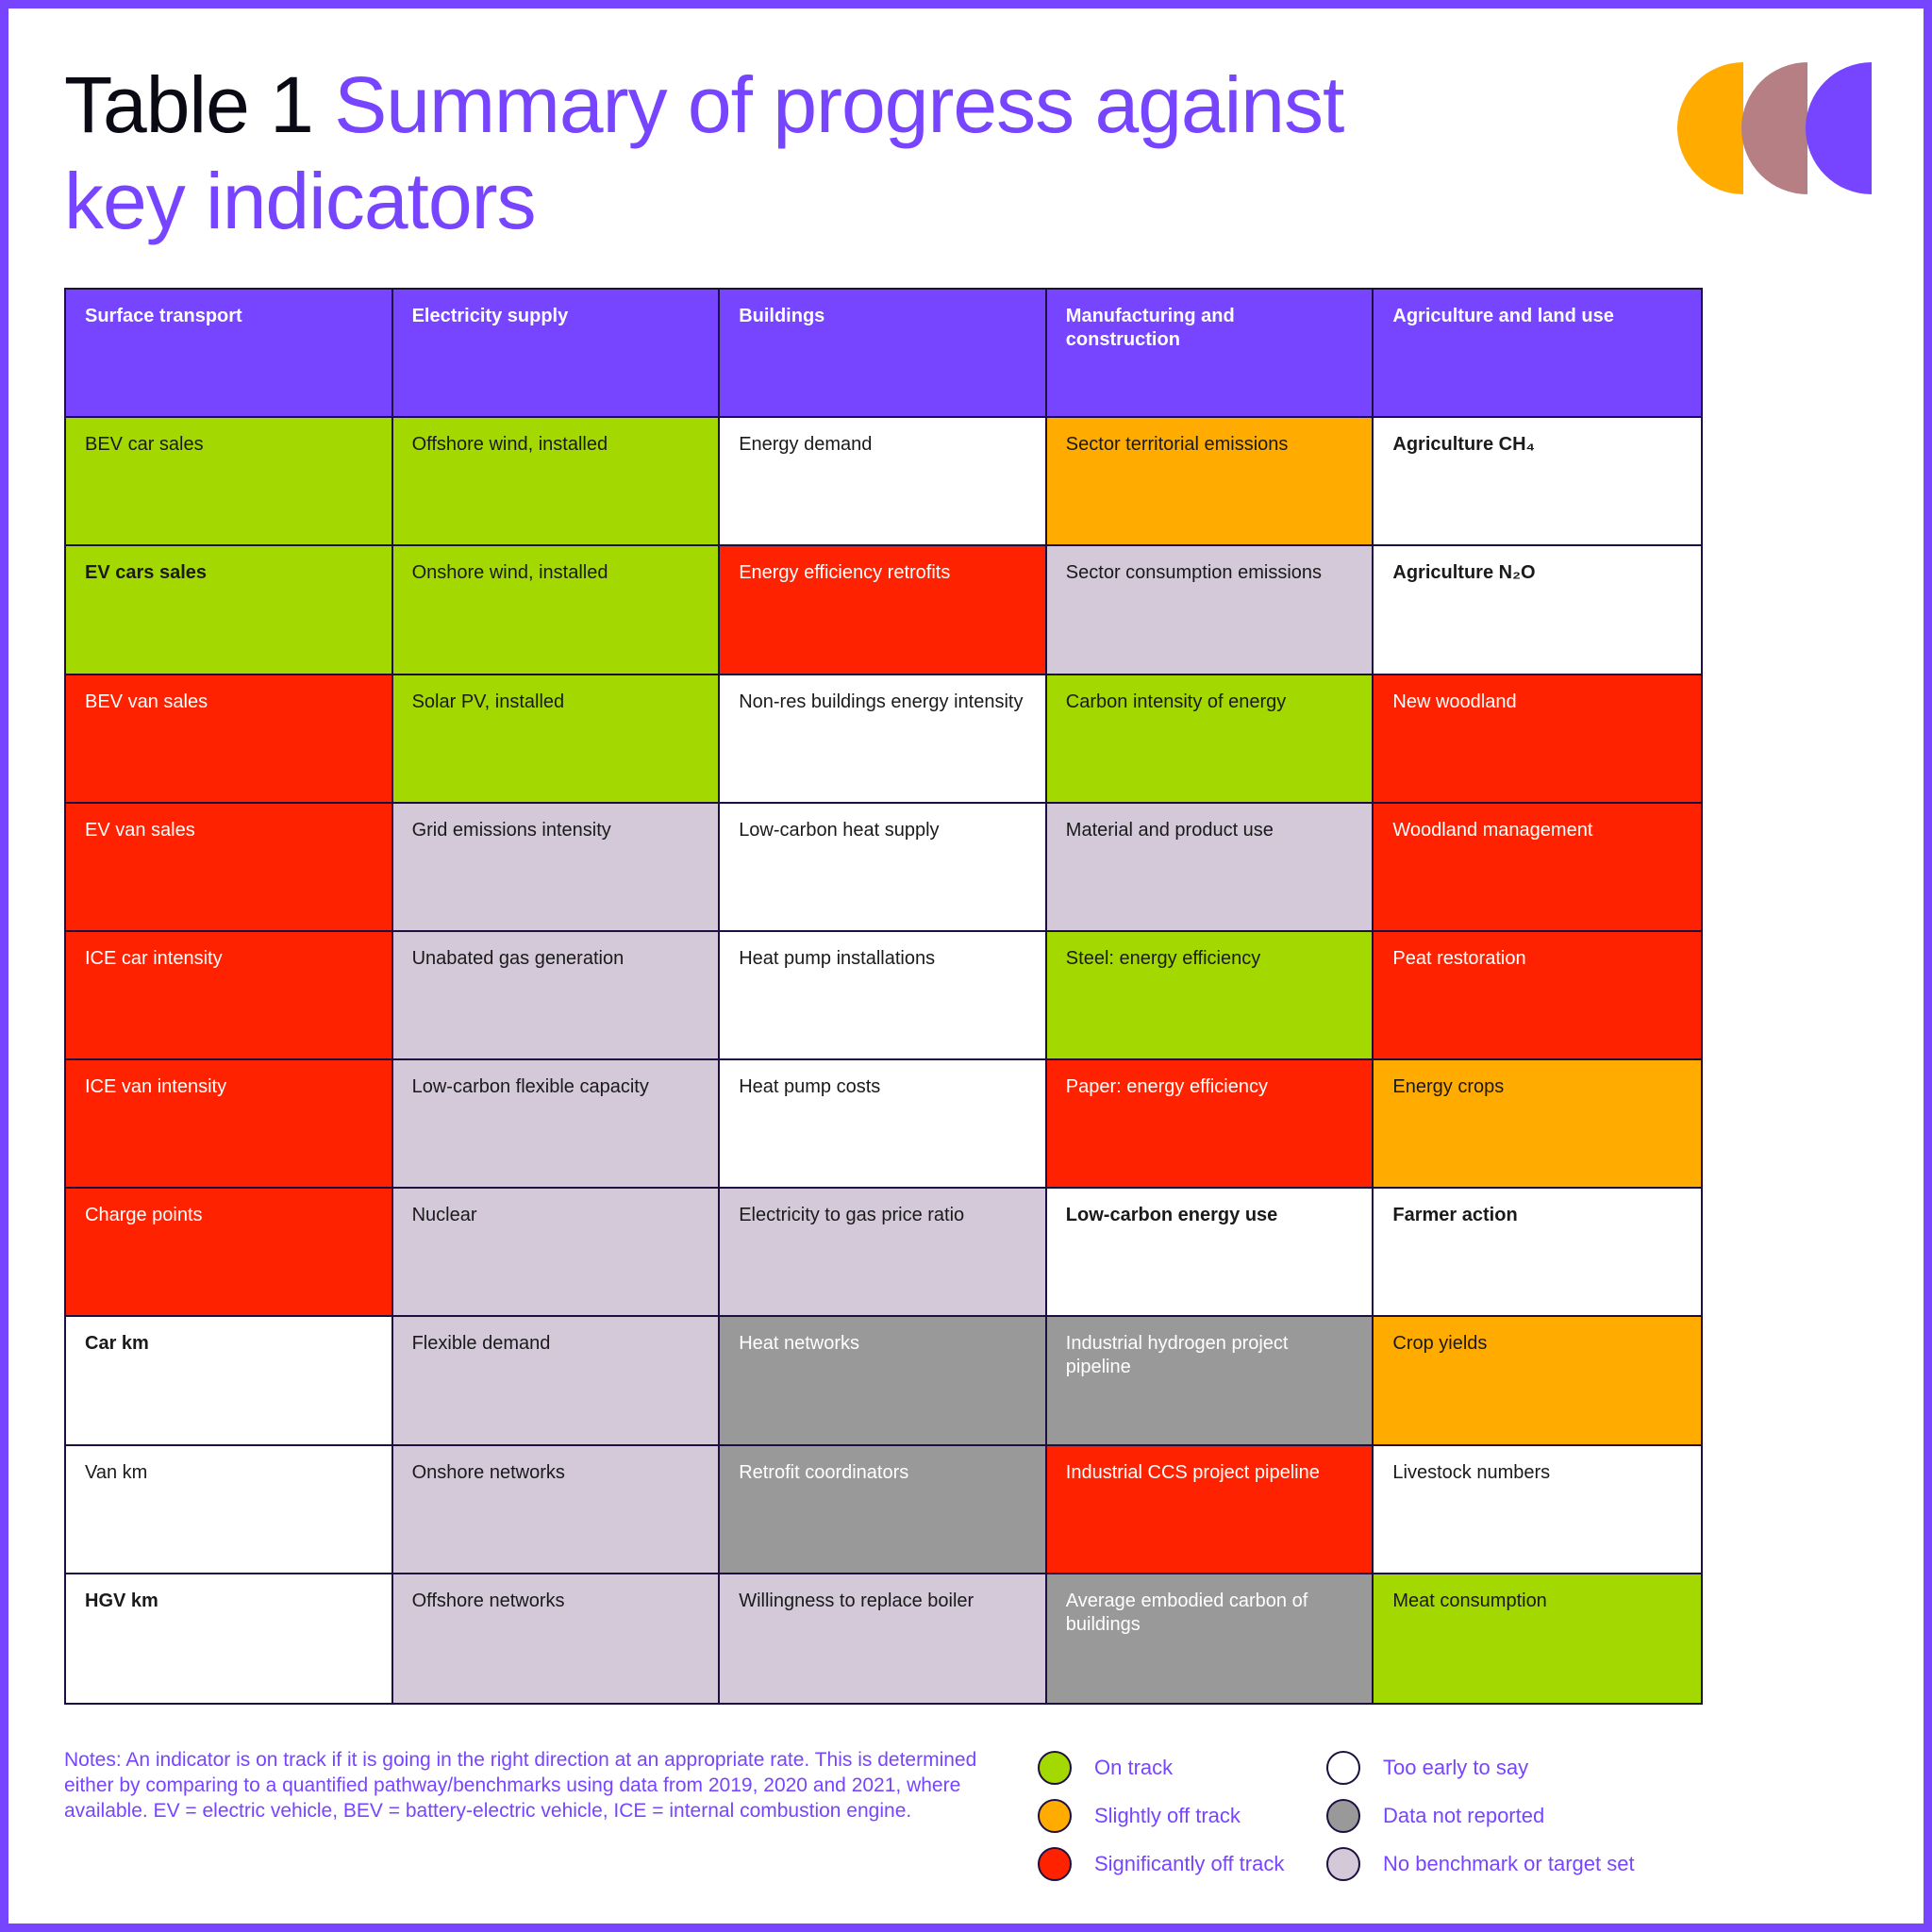 This screenshot has height=1932, width=1932. I want to click on logo-orange-half-circle, so click(1710, 128).